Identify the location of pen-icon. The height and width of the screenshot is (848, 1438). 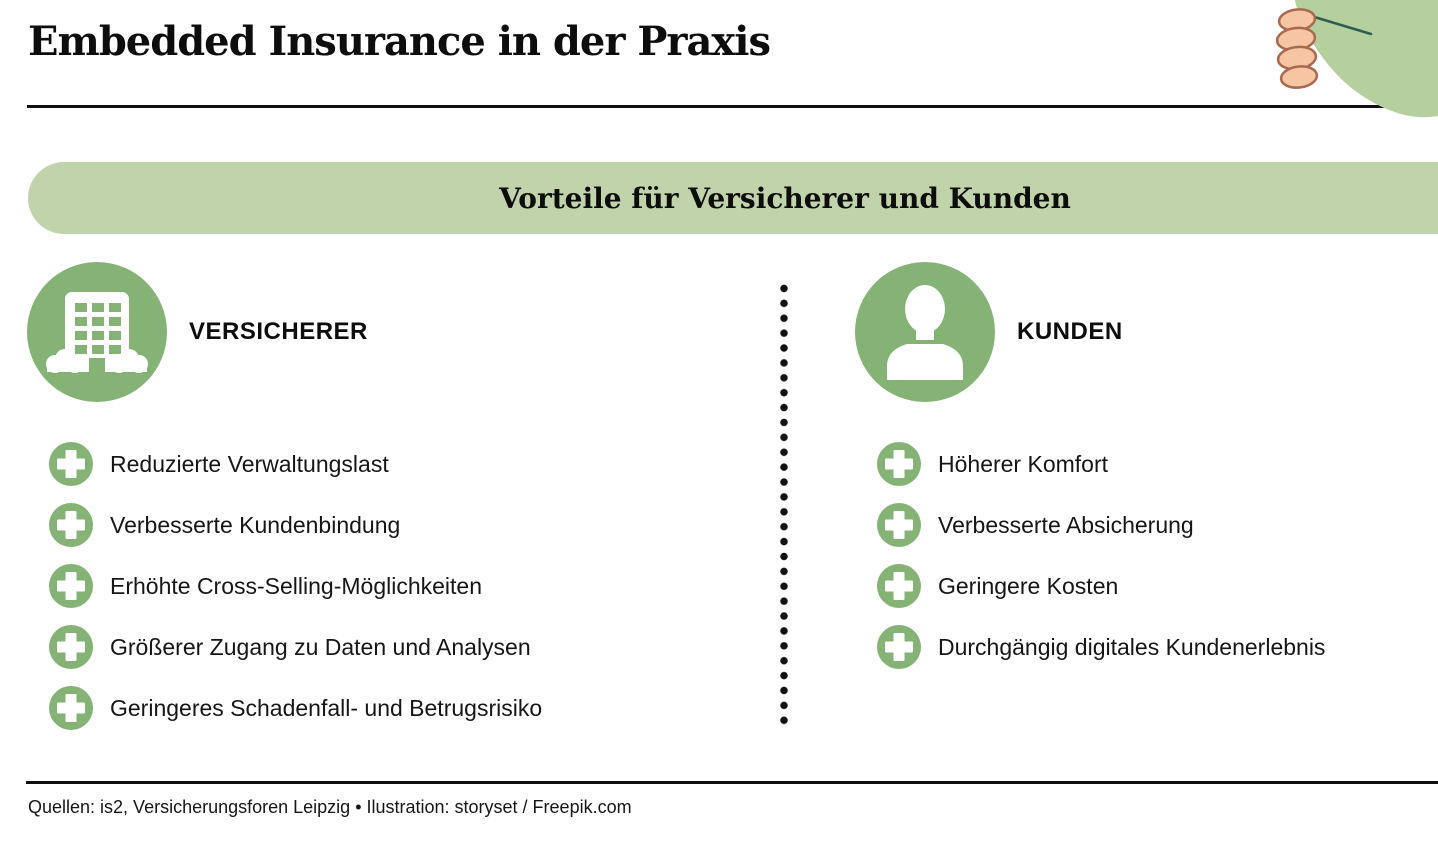
(1341, 25).